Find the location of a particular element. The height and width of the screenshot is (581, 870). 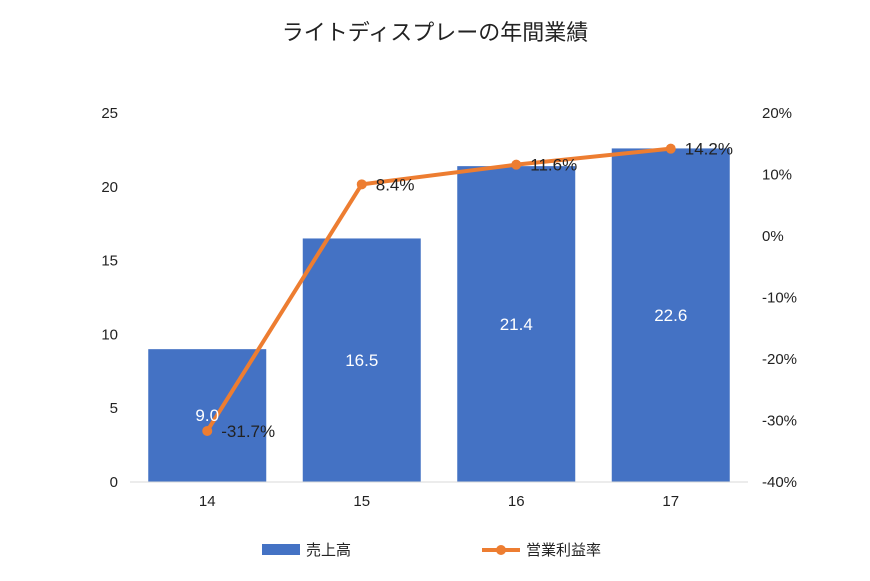

bar-data-label: 16.5 is located at coordinates (361, 360).